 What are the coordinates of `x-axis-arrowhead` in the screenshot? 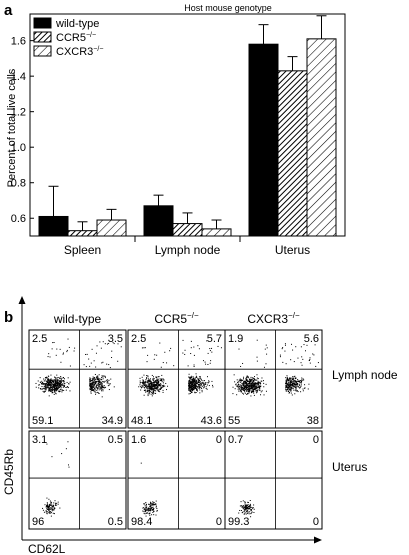 It's located at (318, 540).